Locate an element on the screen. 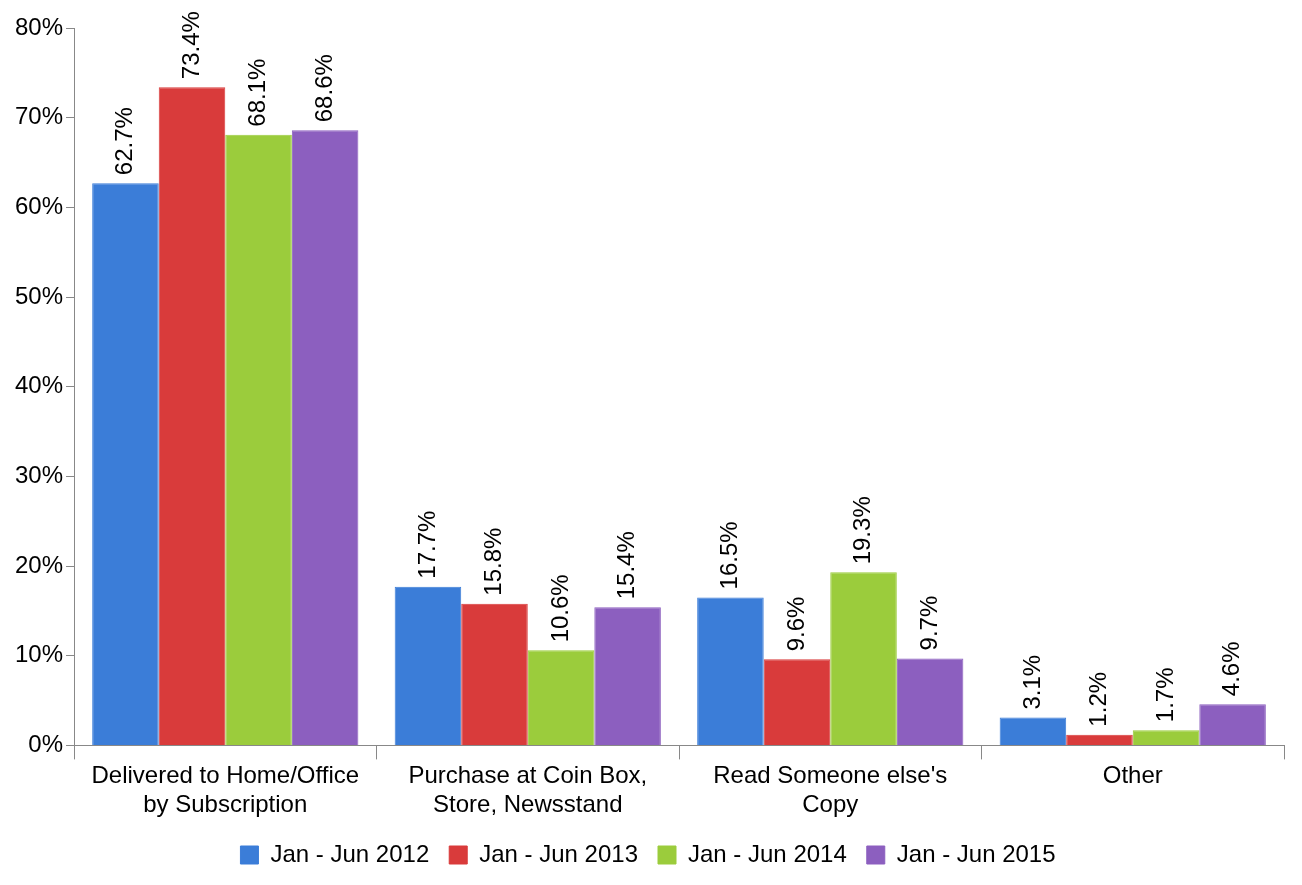 Image resolution: width=1302 pixels, height=885 pixels. x-tick-label: Read Someone else's Copy is located at coordinates (830, 789).